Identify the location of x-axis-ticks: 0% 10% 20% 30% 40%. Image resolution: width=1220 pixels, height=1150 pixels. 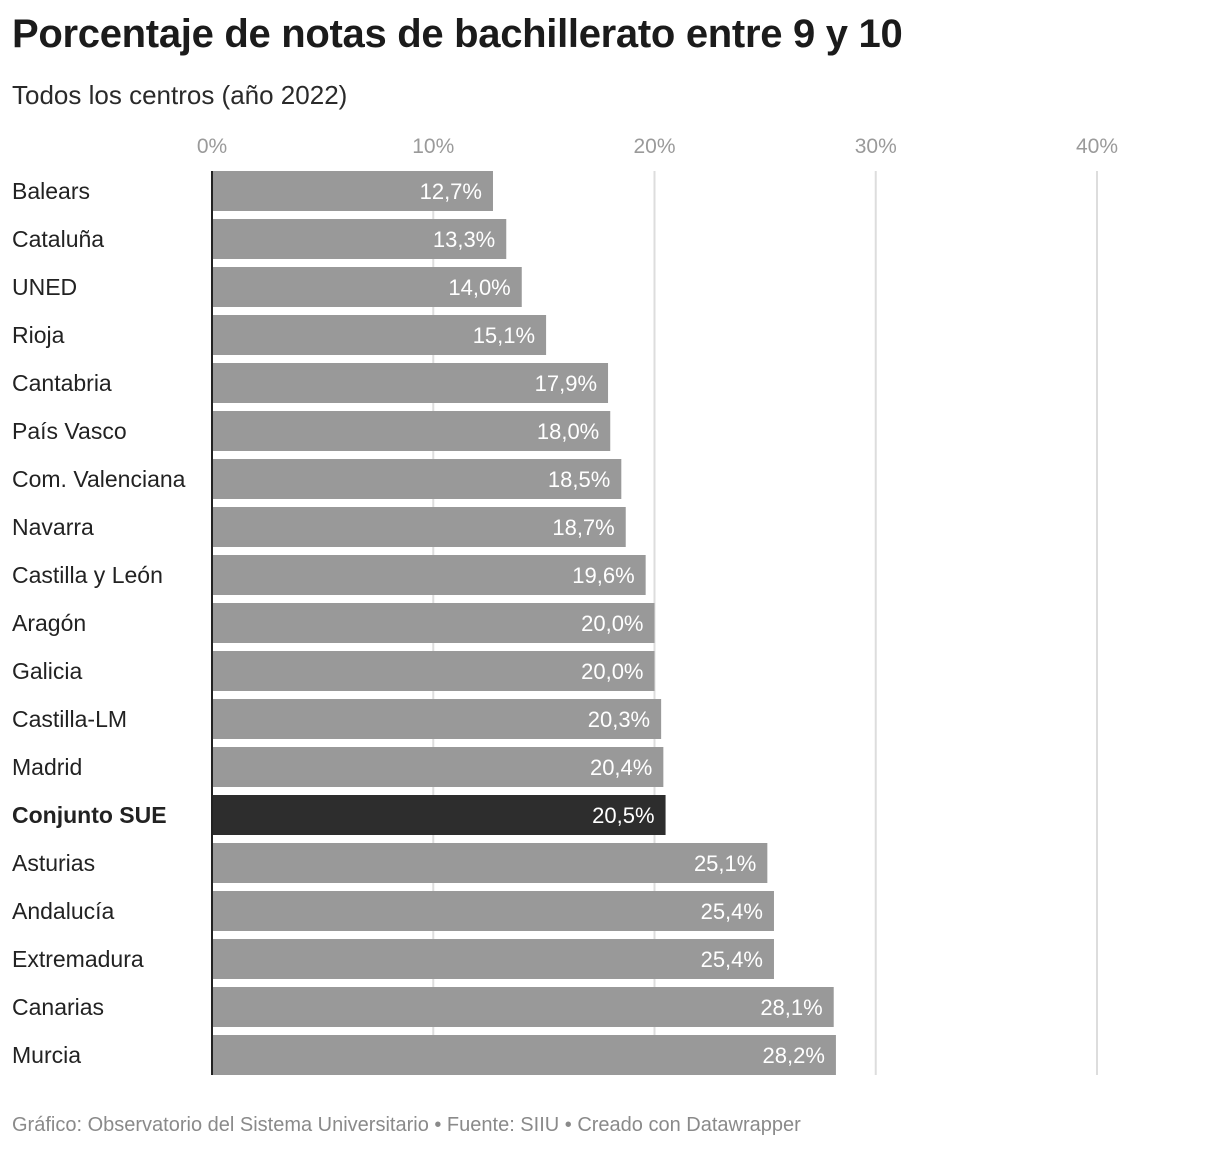
(657, 146).